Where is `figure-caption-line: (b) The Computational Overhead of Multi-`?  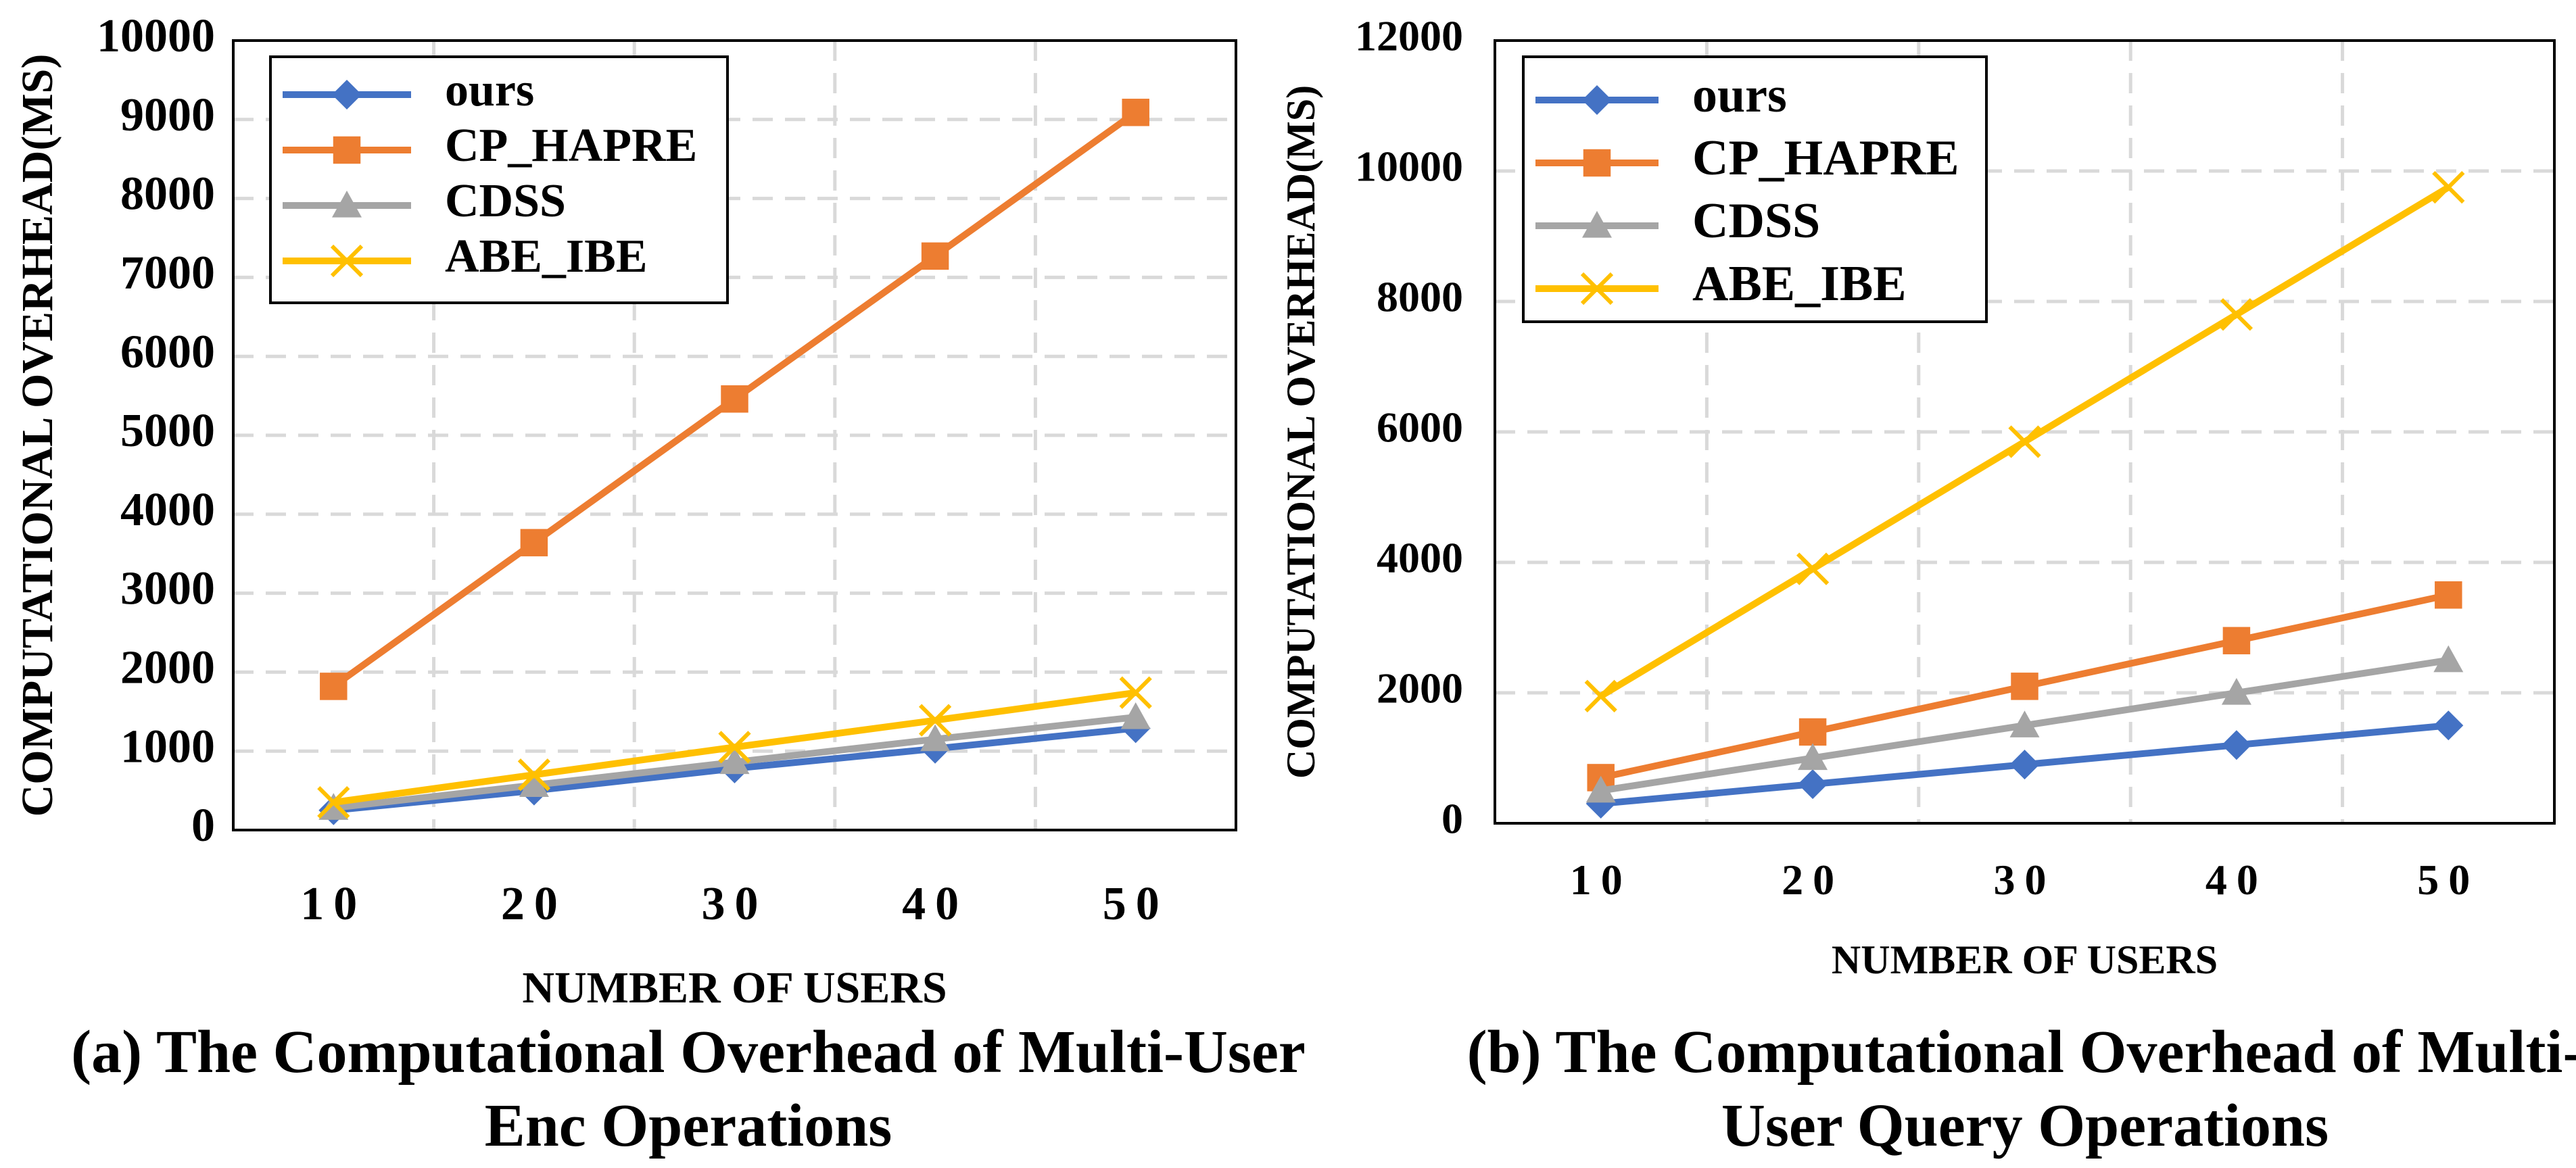 figure-caption-line: (b) The Computational Overhead of Multi- is located at coordinates (2021, 1052).